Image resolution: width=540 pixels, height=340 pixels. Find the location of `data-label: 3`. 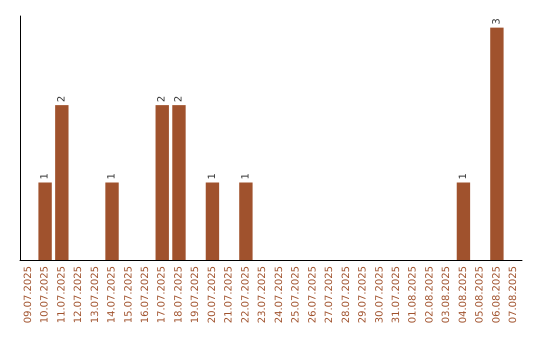

data-label: 3 is located at coordinates (496, 21).